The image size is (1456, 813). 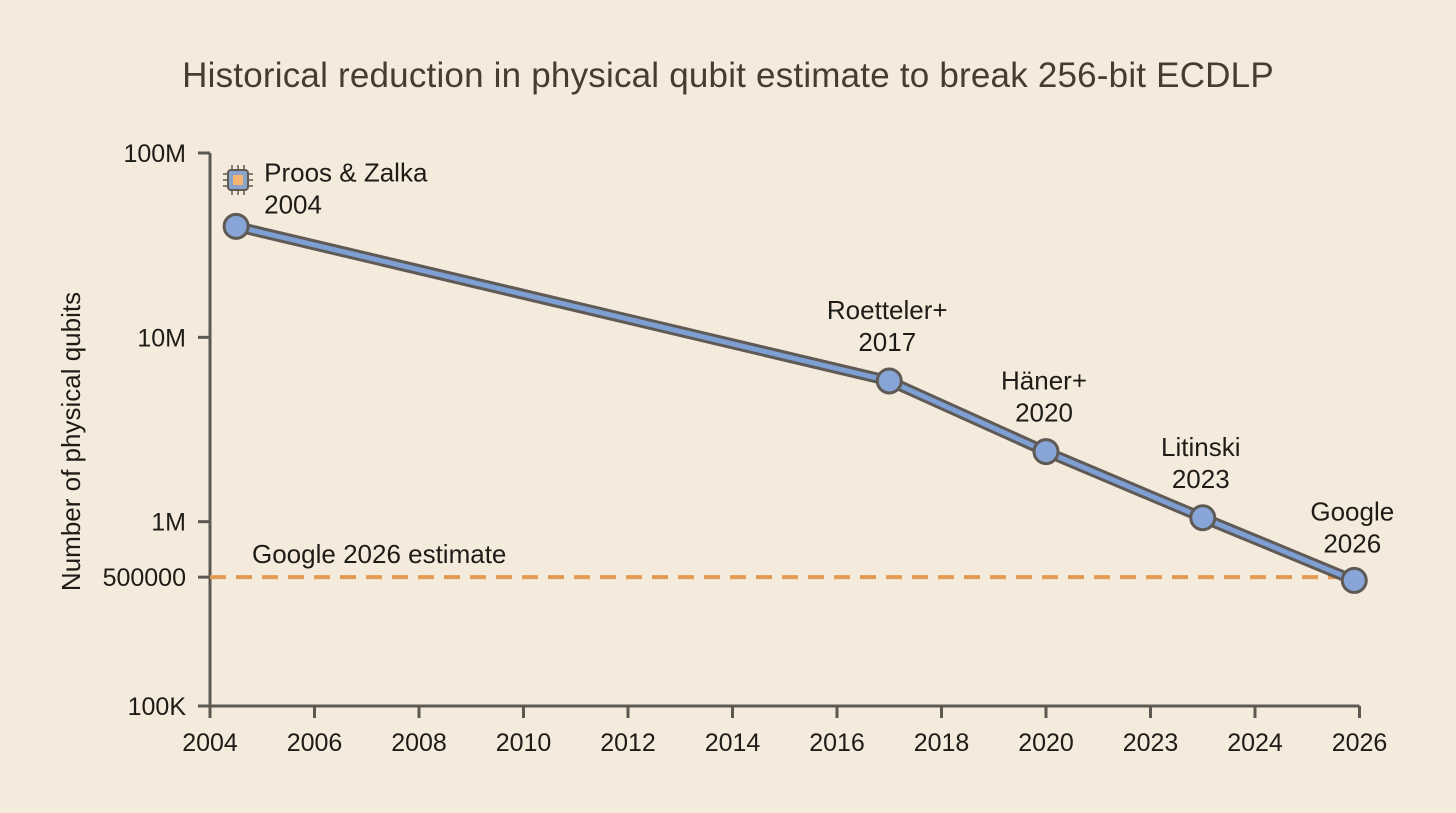 What do you see at coordinates (144, 578) in the screenshot?
I see `y-tick-label: 500000` at bounding box center [144, 578].